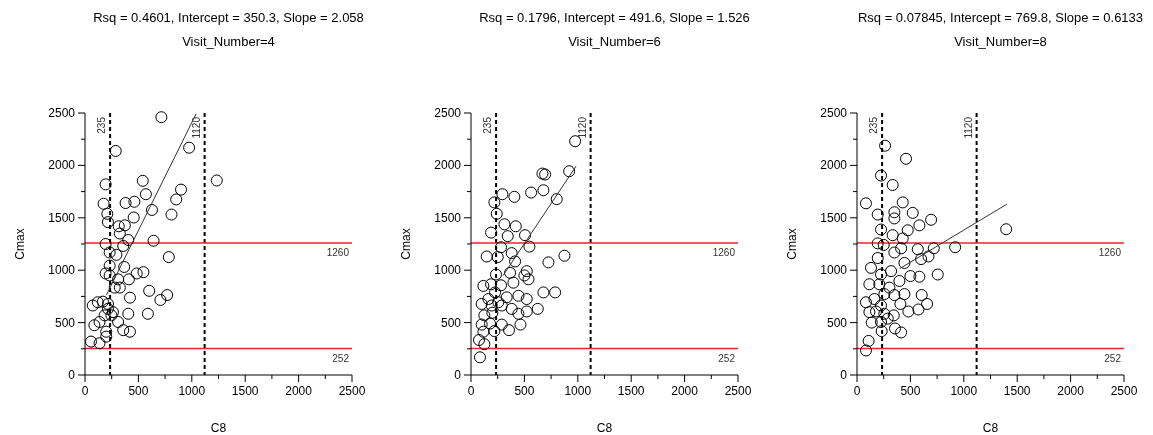 This screenshot has height=435, width=1153. What do you see at coordinates (582, 127) in the screenshot?
I see `ref-line-label: 1120` at bounding box center [582, 127].